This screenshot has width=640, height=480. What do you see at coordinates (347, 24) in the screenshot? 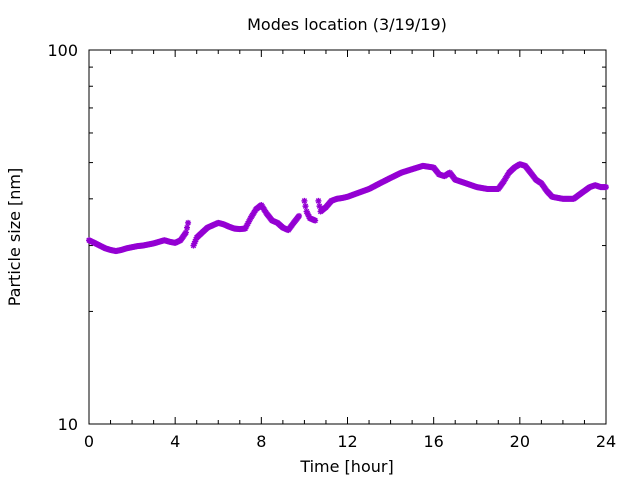
I see `chart-title: Modes location (3/19/19)` at bounding box center [347, 24].